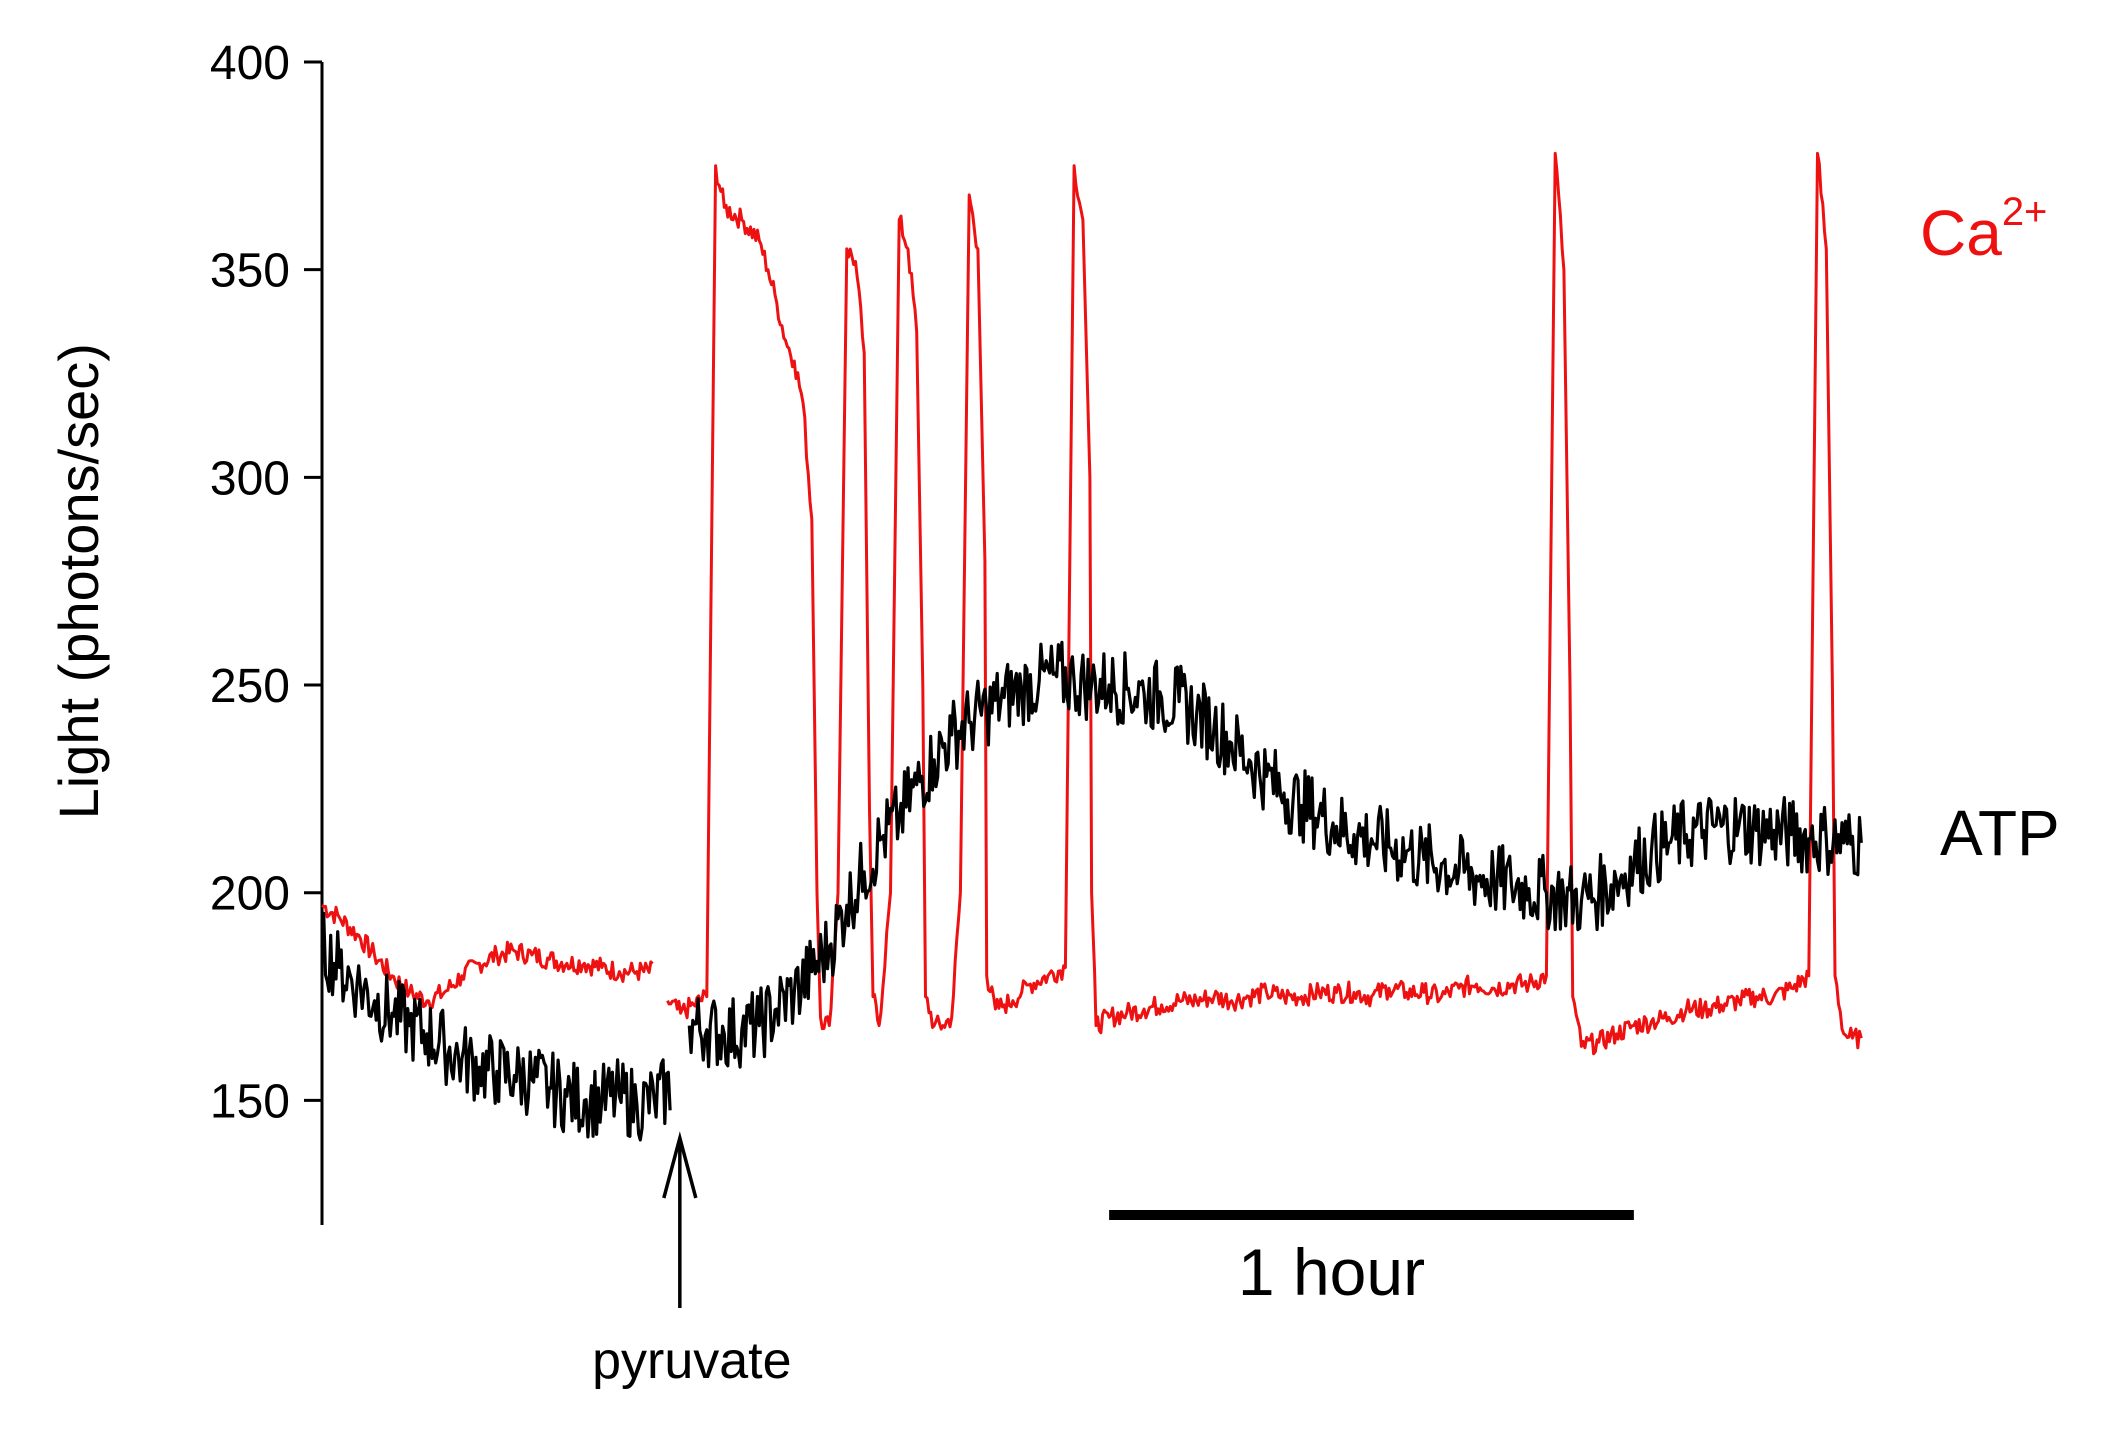 This screenshot has height=1430, width=2117. What do you see at coordinates (250, 271) in the screenshot?
I see `y-tick-label-350: 350` at bounding box center [250, 271].